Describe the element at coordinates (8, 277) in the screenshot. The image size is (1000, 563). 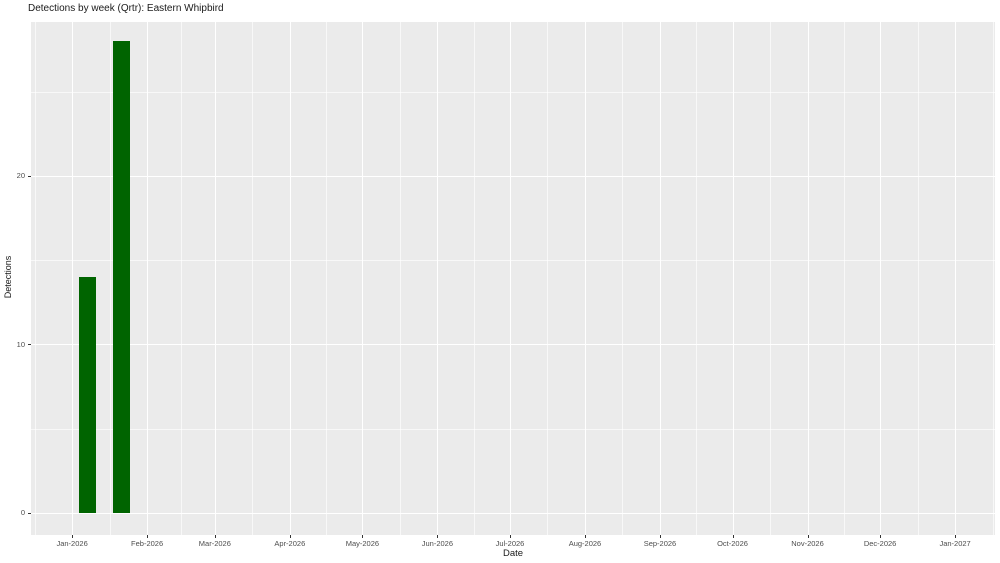
I see `y-axis-title: Detections` at that location.